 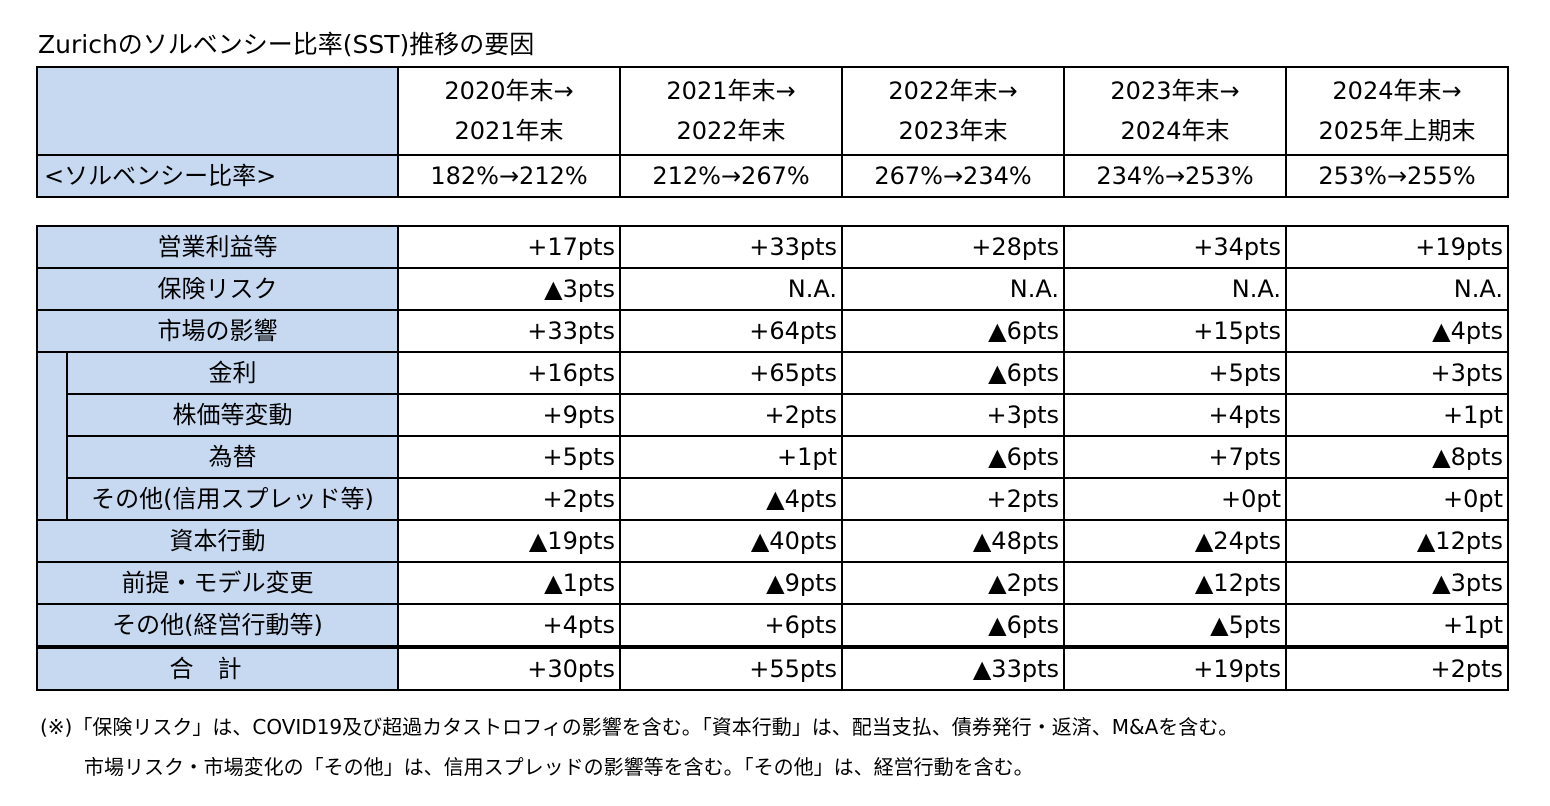 What do you see at coordinates (217, 331) in the screenshot?
I see `row-label: 市場の影響` at bounding box center [217, 331].